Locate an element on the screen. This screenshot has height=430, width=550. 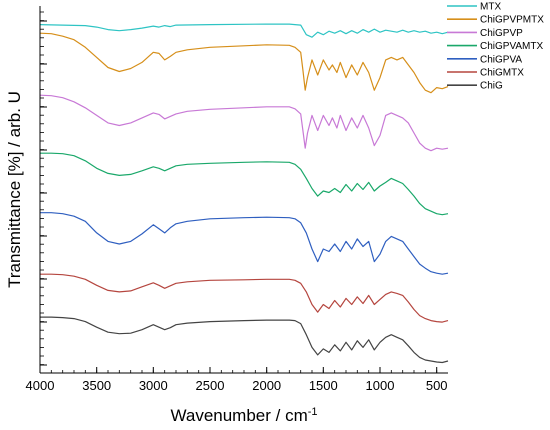
x-axis-title-text: Wavenumber / cm is located at coordinates (238, 415).